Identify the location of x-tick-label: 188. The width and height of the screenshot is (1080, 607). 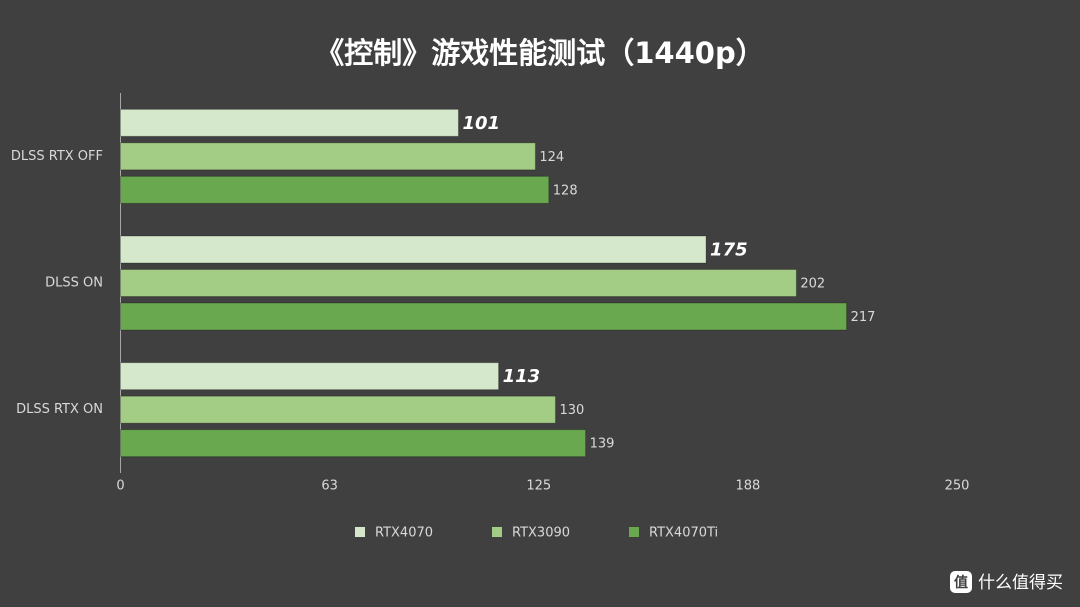
(747, 486).